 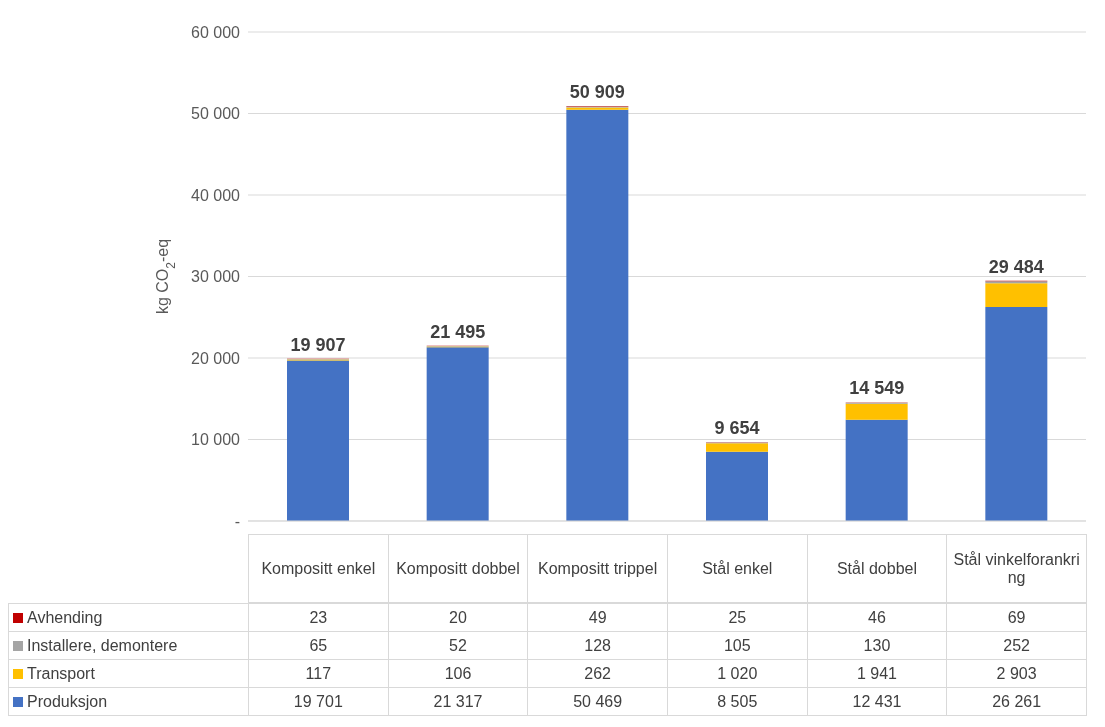 I want to click on data-label: 25, so click(x=737, y=617).